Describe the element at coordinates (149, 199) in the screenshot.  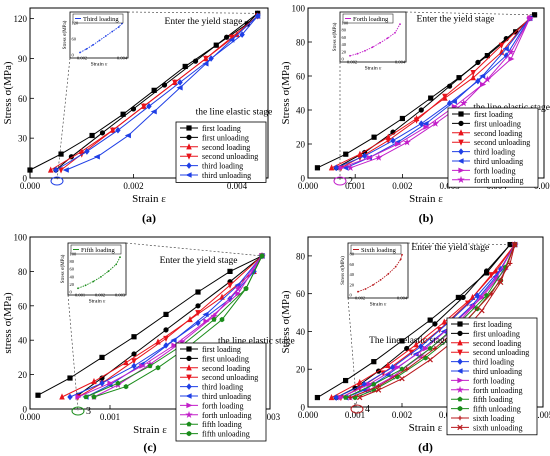
I see `x-axis-label: Strain ε` at that location.